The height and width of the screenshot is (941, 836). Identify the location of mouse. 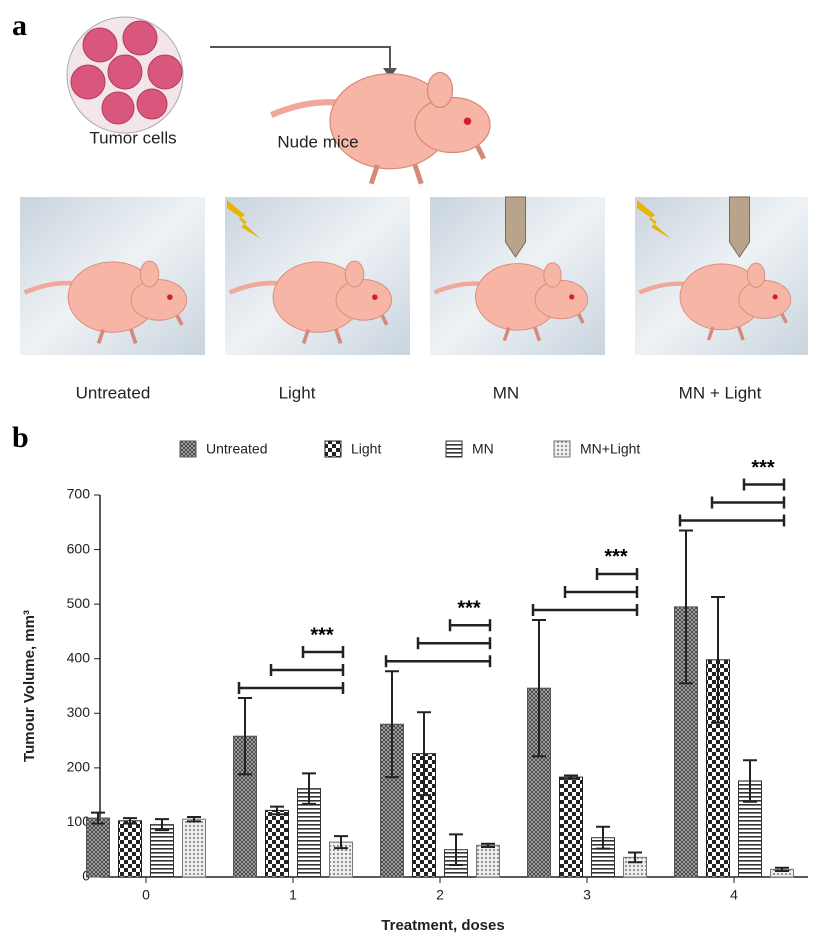
(380, 128).